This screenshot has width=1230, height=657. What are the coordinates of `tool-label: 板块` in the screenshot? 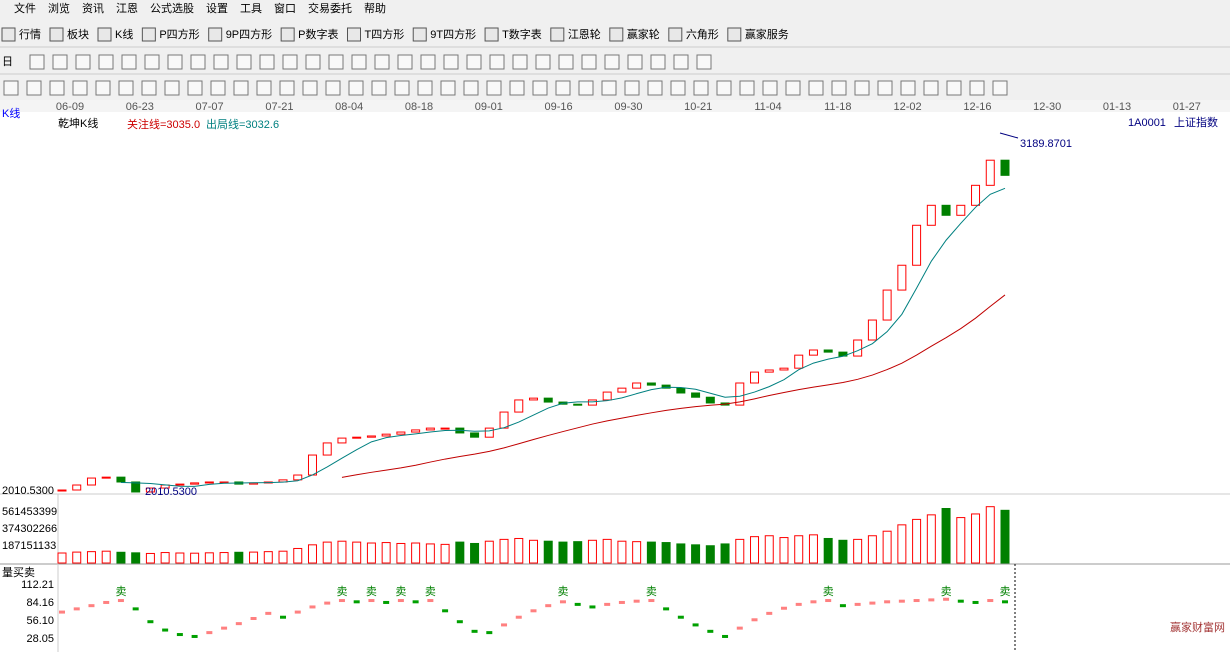 It's located at (78, 34).